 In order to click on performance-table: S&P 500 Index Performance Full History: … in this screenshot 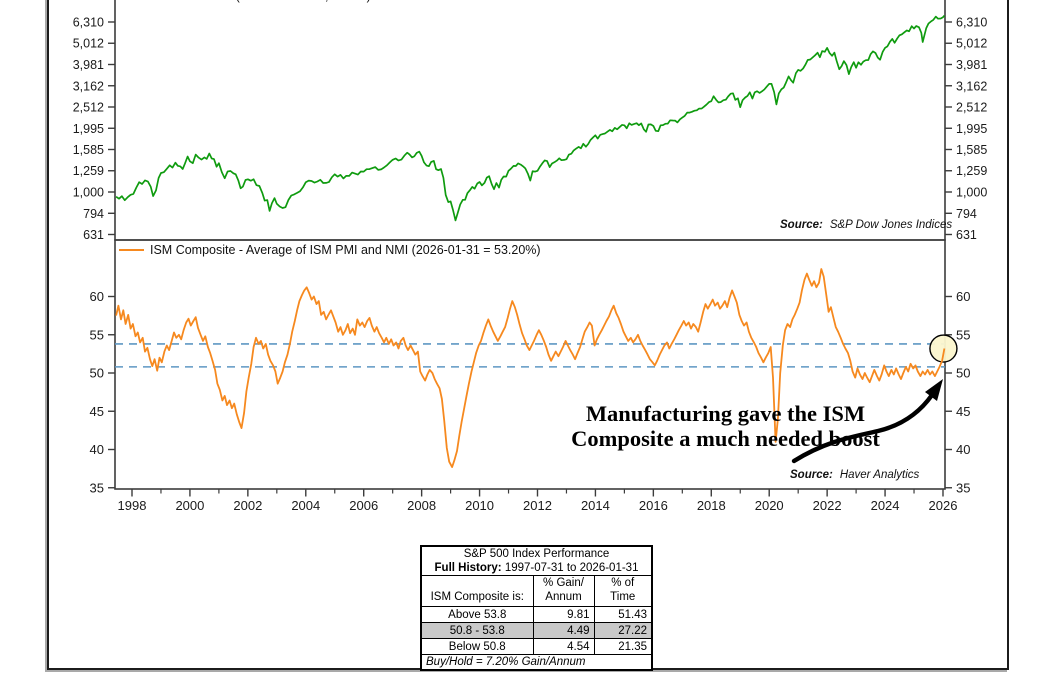, I will do `click(536, 608)`.